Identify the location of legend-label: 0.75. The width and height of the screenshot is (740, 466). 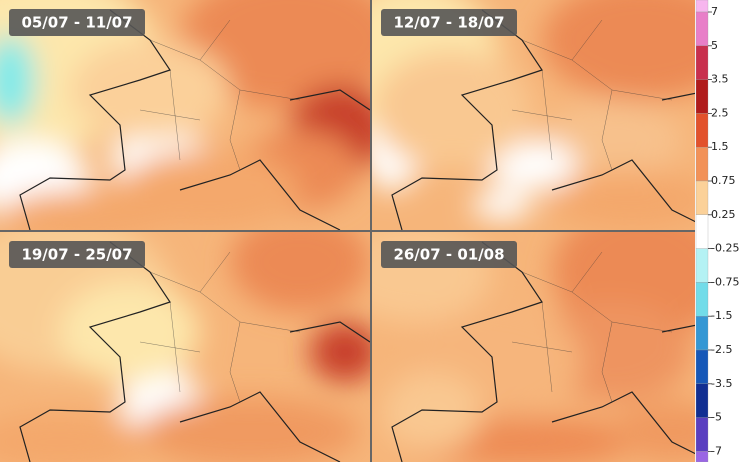
(723, 180).